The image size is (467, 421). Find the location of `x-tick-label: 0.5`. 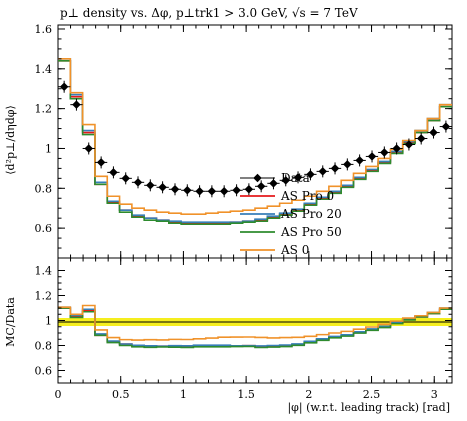

x-tick-label: 0.5 is located at coordinates (121, 394).